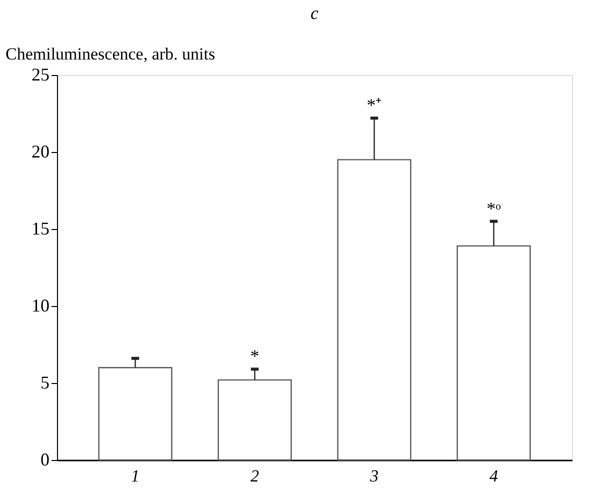 This screenshot has height=499, width=592. I want to click on annotation: *, so click(255, 356).